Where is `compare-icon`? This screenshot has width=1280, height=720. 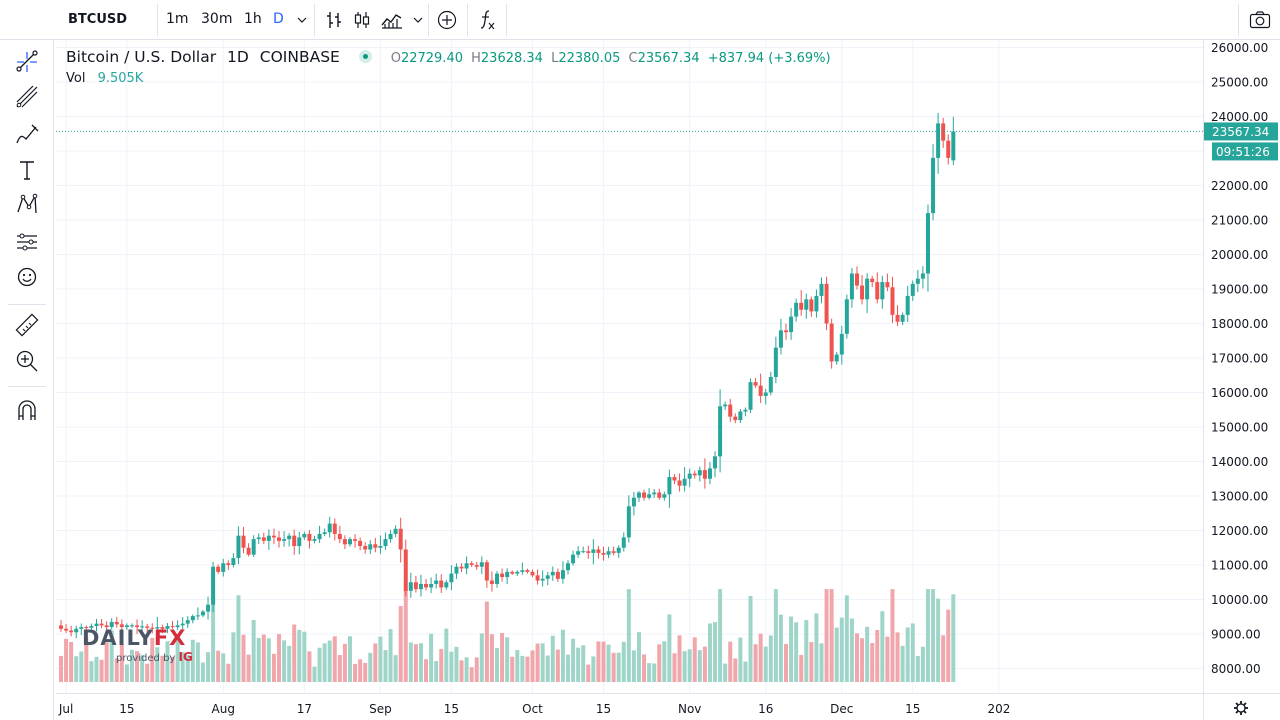
compare-icon is located at coordinates (392, 20).